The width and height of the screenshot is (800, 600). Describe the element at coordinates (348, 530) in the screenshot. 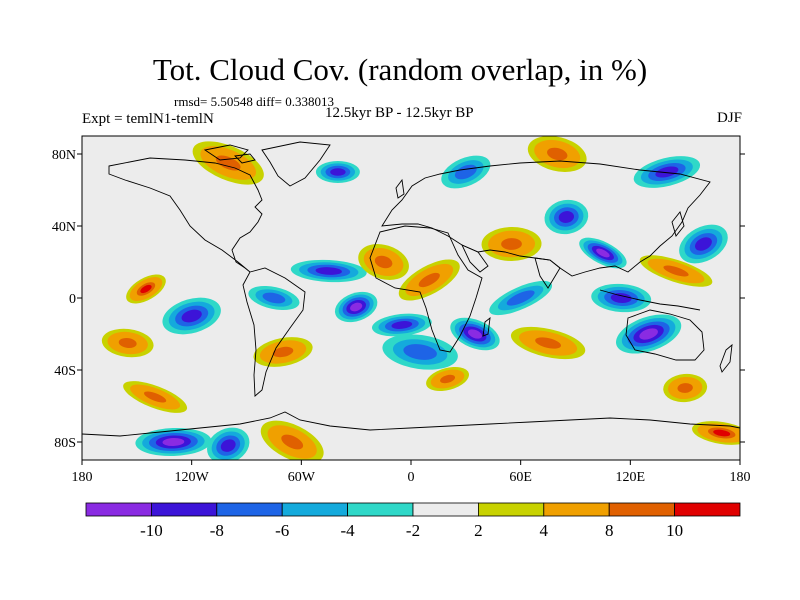

I see `colorbar-label: -4` at that location.